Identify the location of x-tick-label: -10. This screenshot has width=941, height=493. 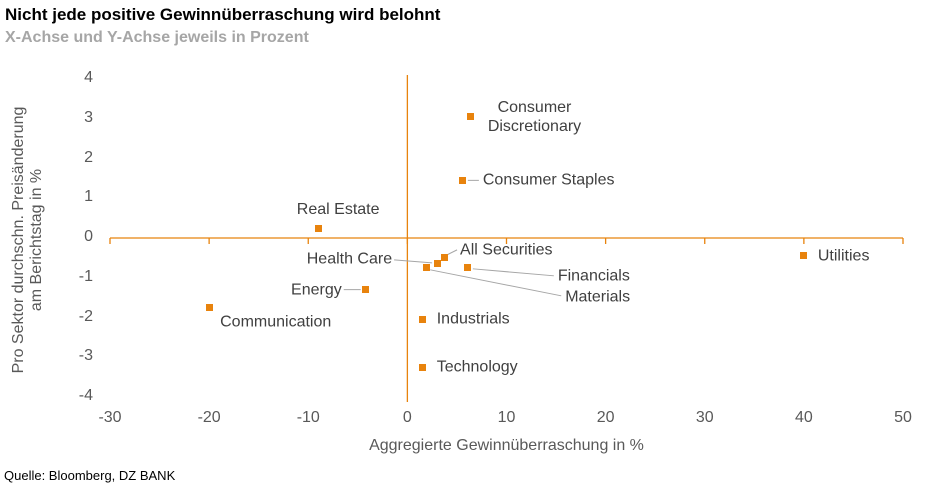
(308, 417).